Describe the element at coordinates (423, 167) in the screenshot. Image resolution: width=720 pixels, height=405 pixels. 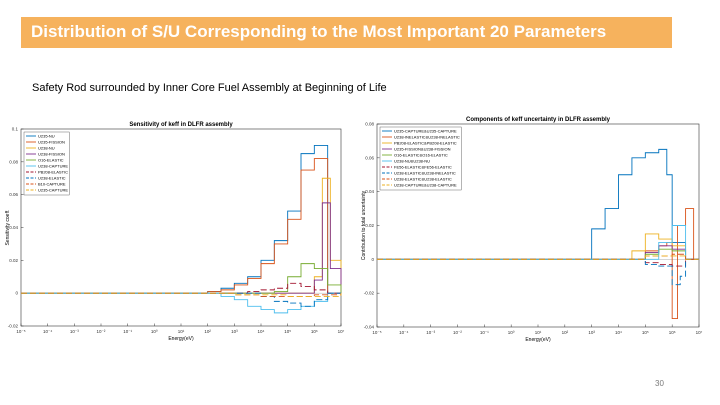
I see `legend-label: FE56-ELASTIC&FE56-ELASTIC` at that location.